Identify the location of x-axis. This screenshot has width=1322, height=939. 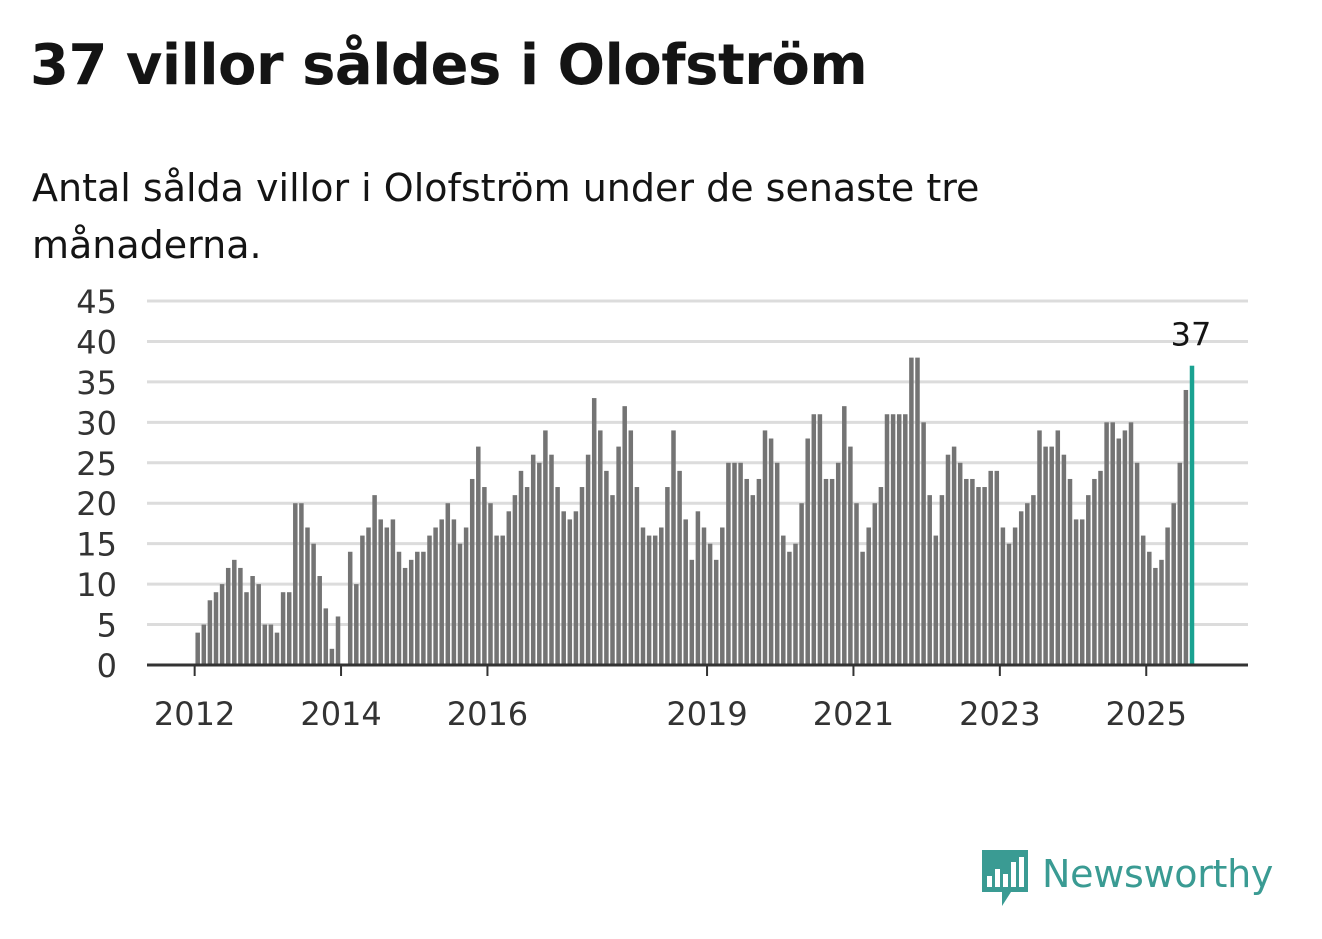
(697, 669).